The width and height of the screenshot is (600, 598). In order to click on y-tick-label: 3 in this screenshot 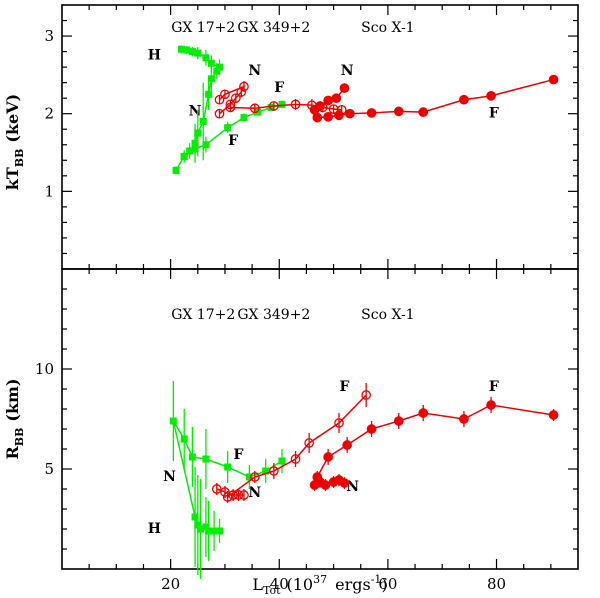, I will do `click(49, 36)`.